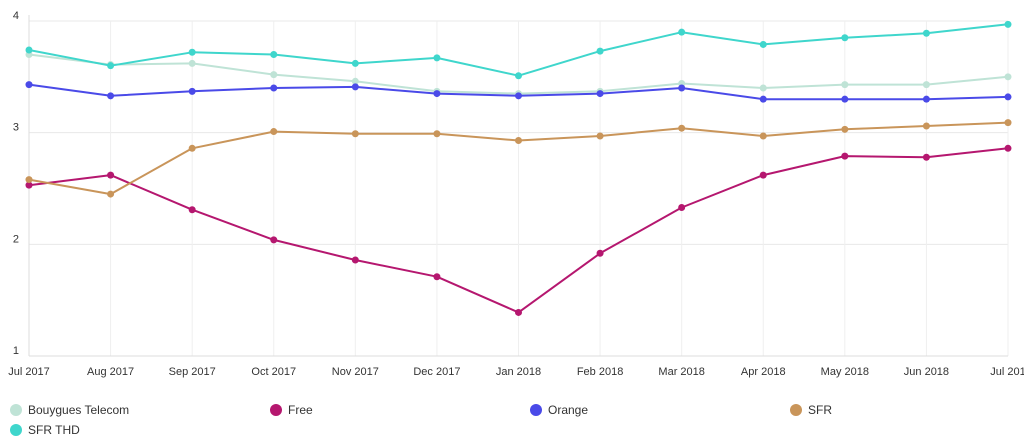 Image resolution: width=1024 pixels, height=448 pixels. Describe the element at coordinates (436, 372) in the screenshot. I see `x-tick-label: Dec 2017` at that location.